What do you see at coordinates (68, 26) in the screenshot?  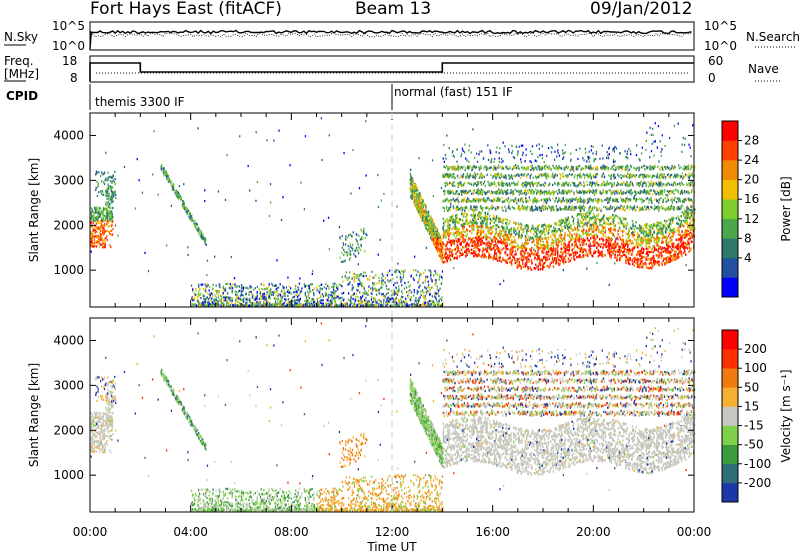 I see `noise-tick-top-left: 10^5` at bounding box center [68, 26].